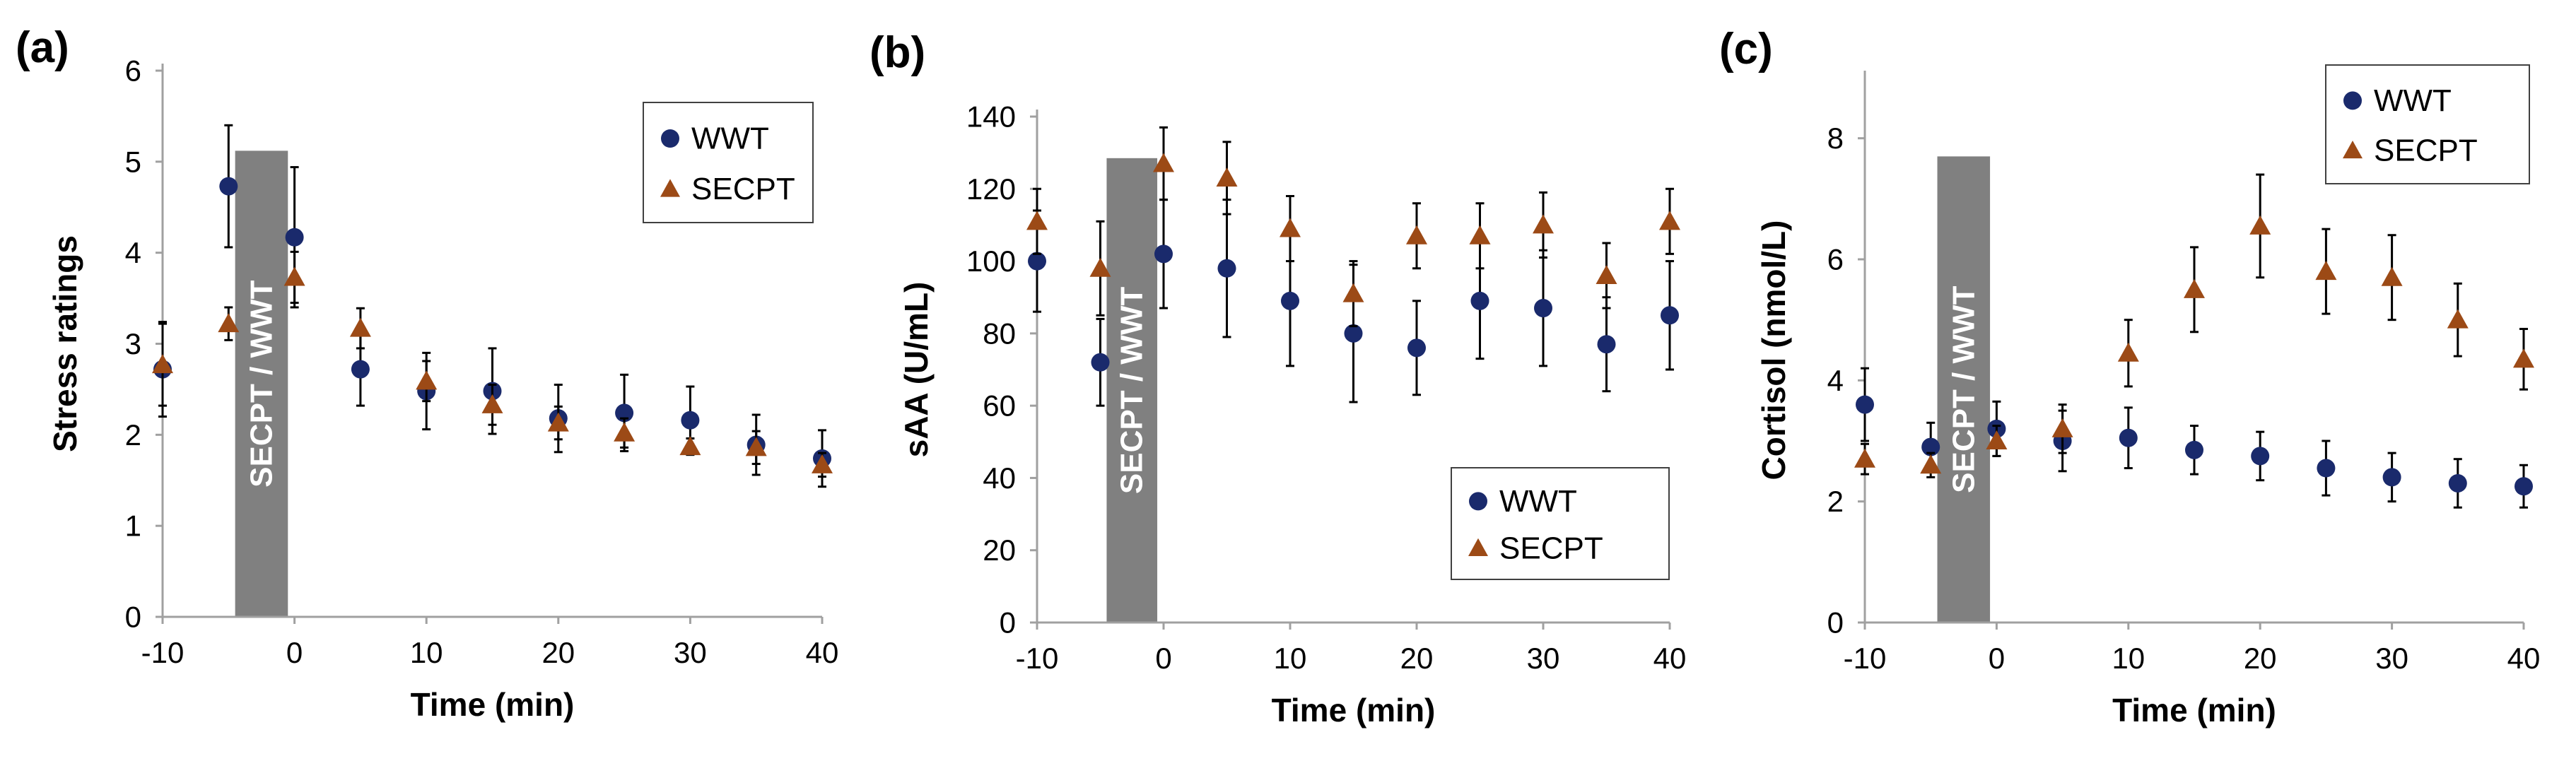 The width and height of the screenshot is (2576, 761). Describe the element at coordinates (999, 478) in the screenshot. I see `y-tick-label: 40` at that location.